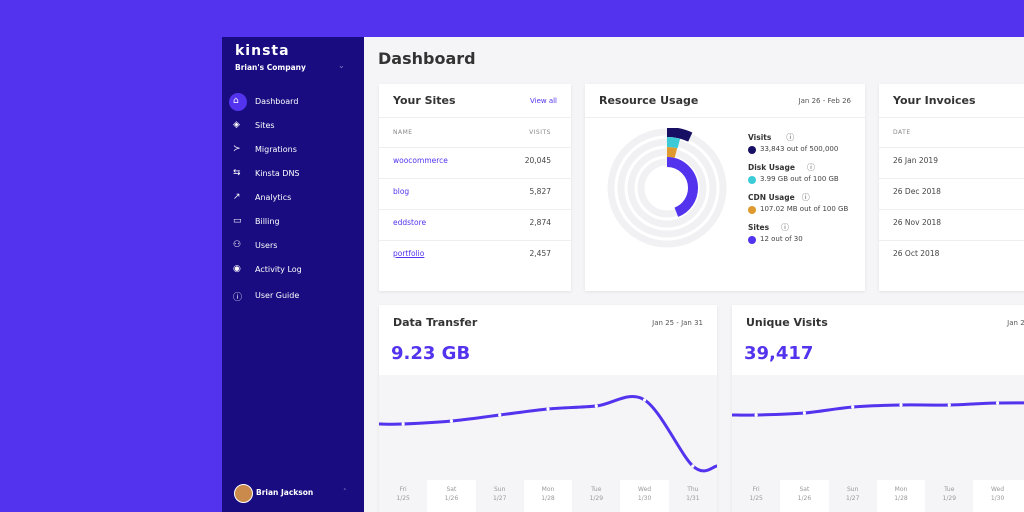 The height and width of the screenshot is (512, 1024). Describe the element at coordinates (824, 101) in the screenshot. I see `period: Jan 26 - Feb 26` at that location.